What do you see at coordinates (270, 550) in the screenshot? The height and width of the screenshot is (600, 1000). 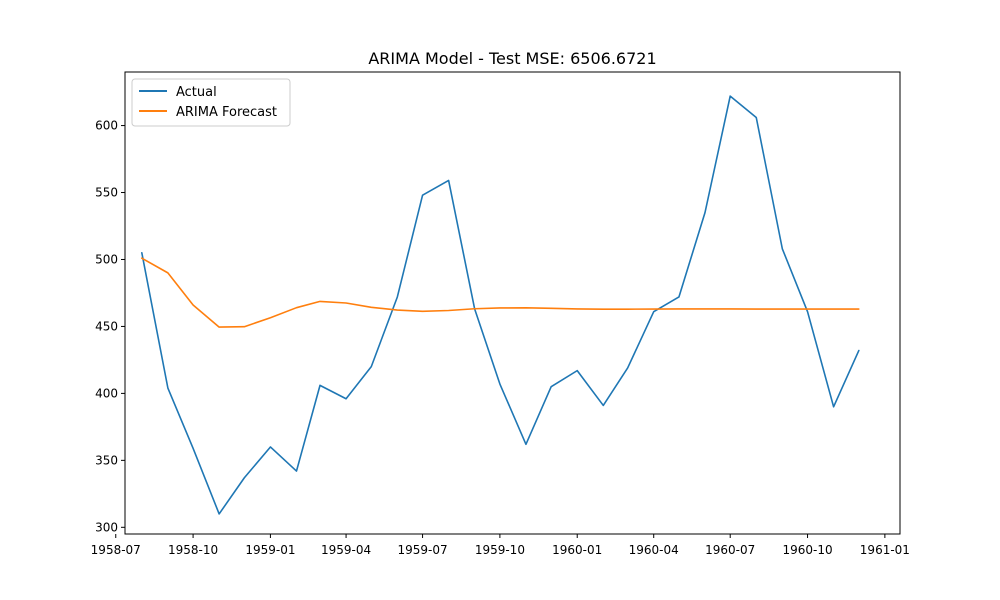 I see `x-tick-label: 1959-01` at bounding box center [270, 550].